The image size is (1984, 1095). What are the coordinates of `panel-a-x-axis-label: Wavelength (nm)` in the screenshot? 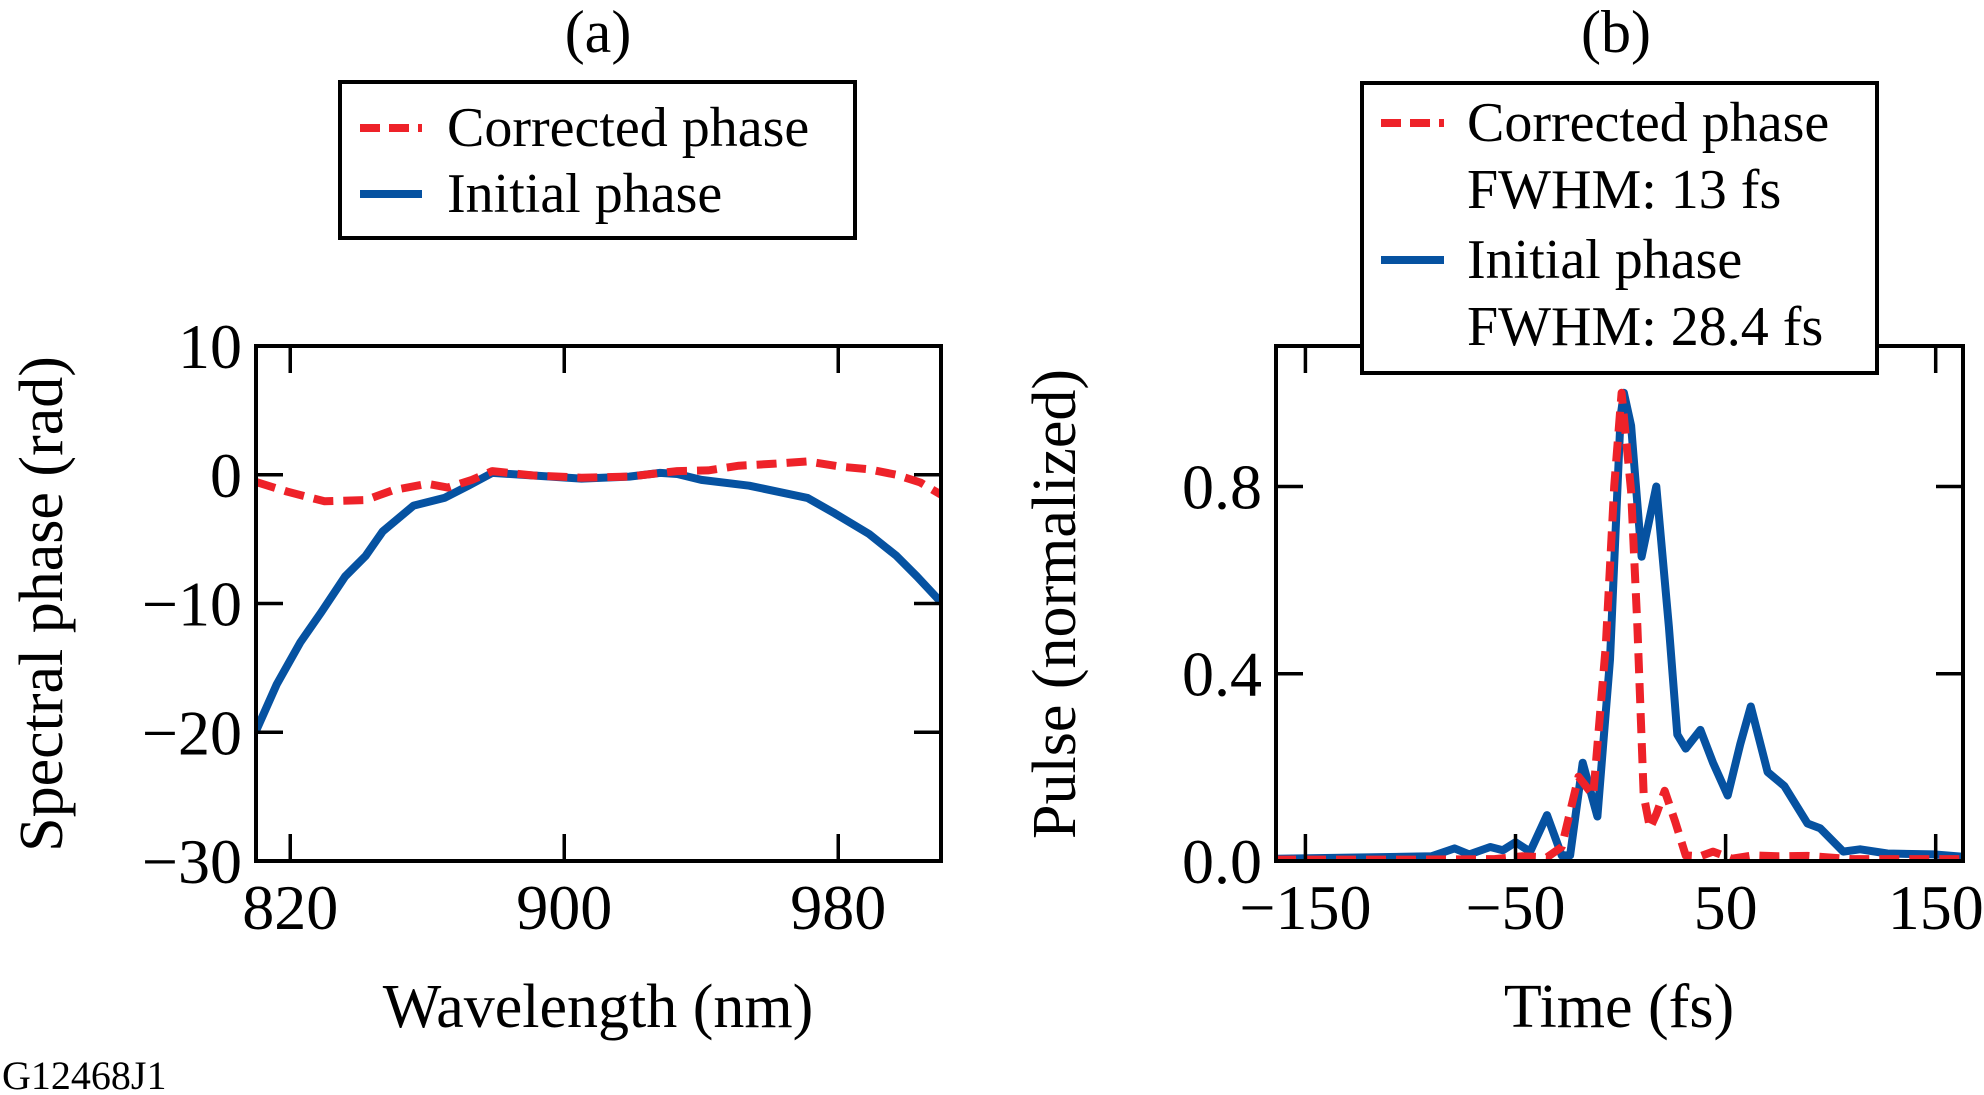 It's located at (598, 1007).